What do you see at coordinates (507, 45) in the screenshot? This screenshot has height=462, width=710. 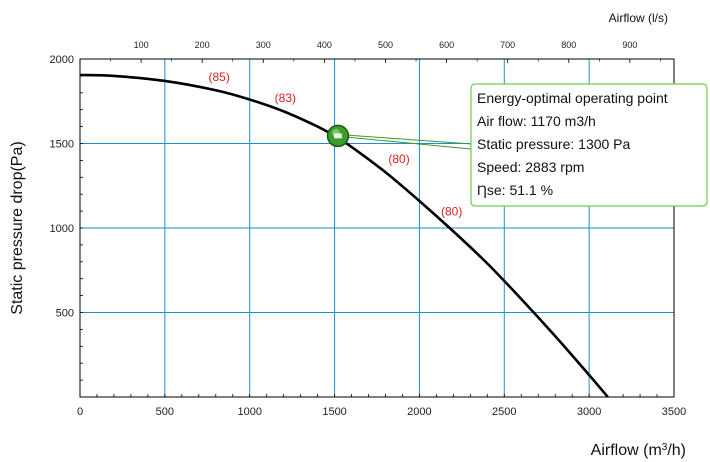 I see `x2-tick-label: 700` at bounding box center [507, 45].